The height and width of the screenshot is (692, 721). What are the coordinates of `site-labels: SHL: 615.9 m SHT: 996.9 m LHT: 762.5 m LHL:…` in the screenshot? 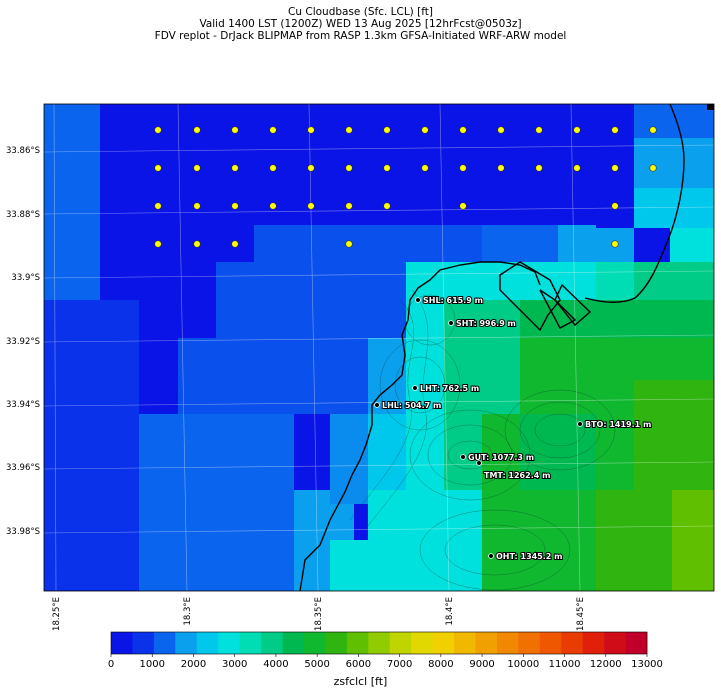 It's located at (513, 428).